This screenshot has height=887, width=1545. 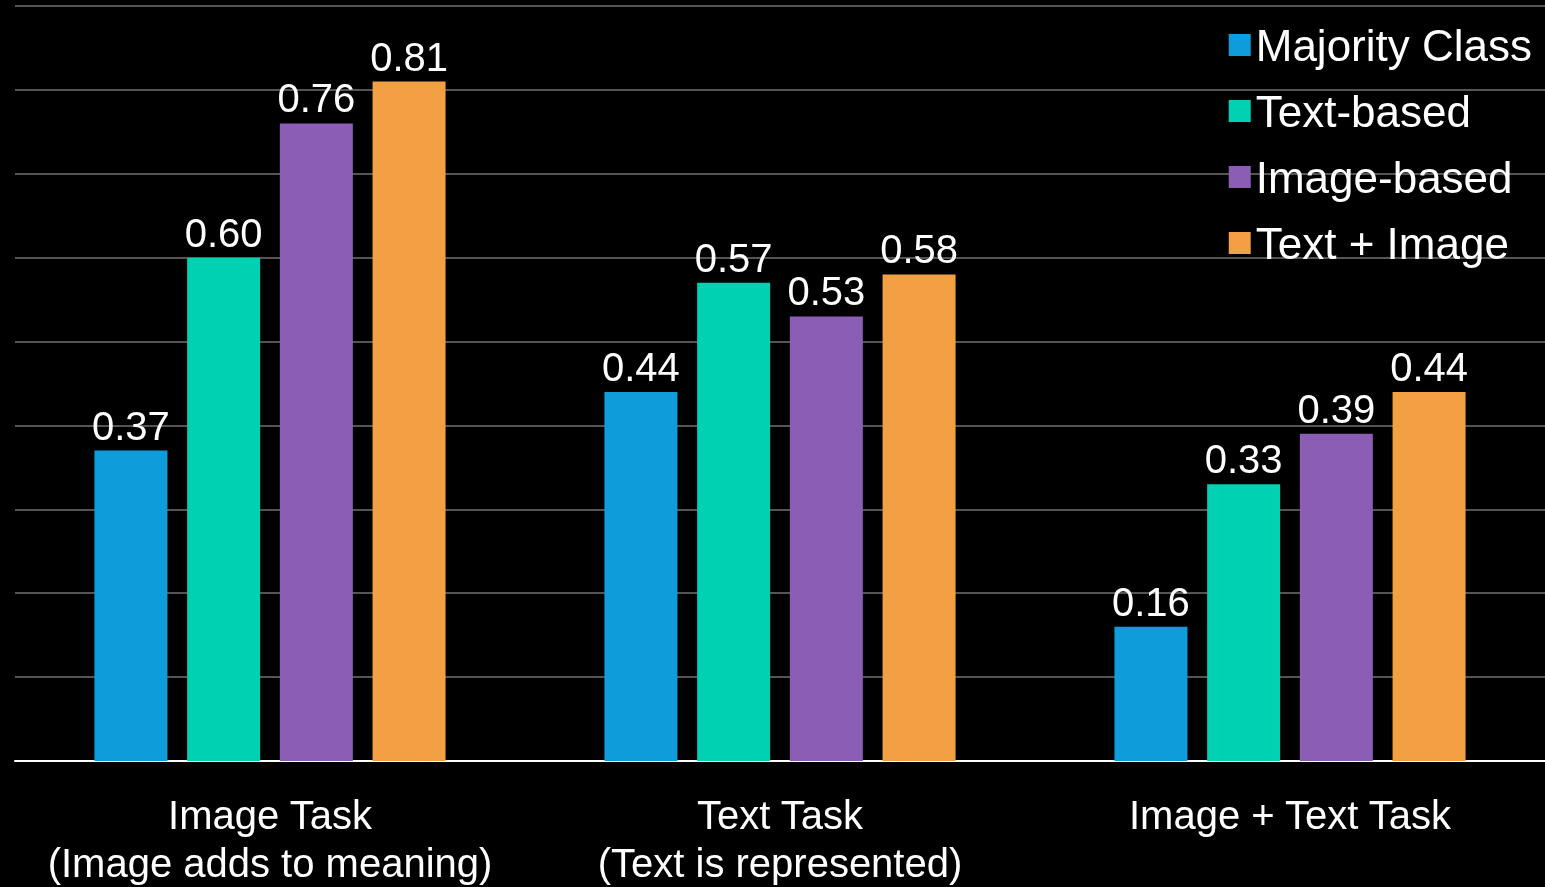 What do you see at coordinates (1384, 177) in the screenshot?
I see `legend-label: Image-based` at bounding box center [1384, 177].